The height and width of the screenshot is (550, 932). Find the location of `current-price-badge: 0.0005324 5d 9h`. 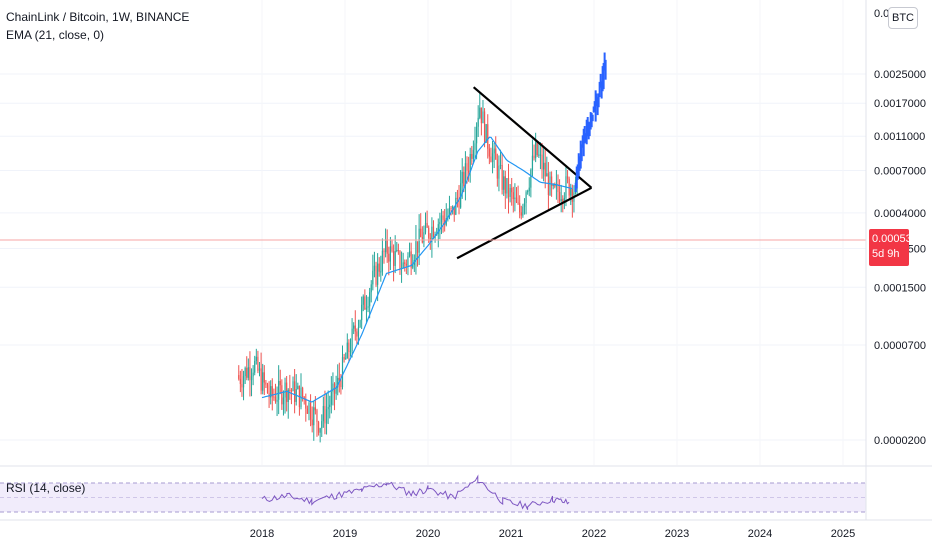

current-price-badge: 0.0005324 5d 9h is located at coordinates (896, 247).